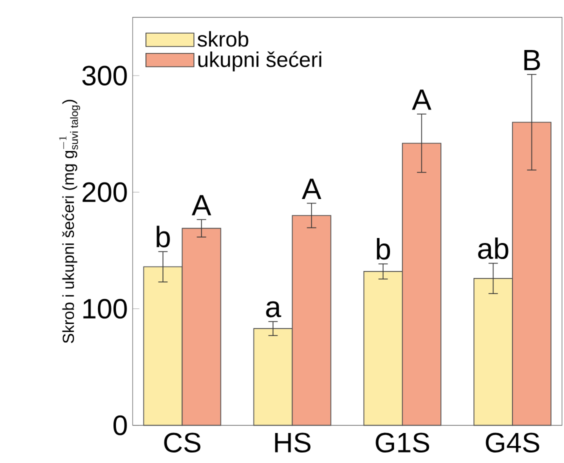 The image size is (564, 463). Describe the element at coordinates (69, 222) in the screenshot. I see `y-axis-title: $\text{Skrob i ukupni šećeri (mg g}^{-1}_{\text{suvi talog}}\text{)}$` at that location.